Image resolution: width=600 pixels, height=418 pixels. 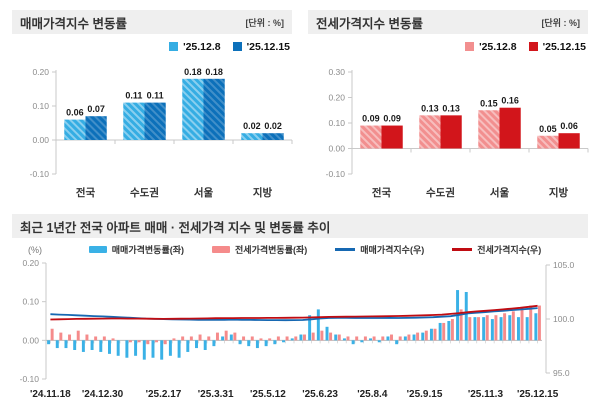 What do you see at coordinates (564, 319) in the screenshot?
I see `right-y-tick-label: 100.0` at bounding box center [564, 319].